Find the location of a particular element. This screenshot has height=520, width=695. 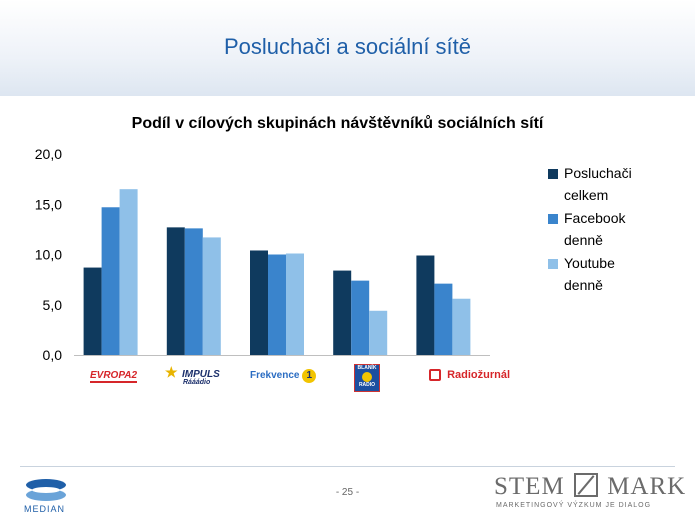

logo-blanik-bottom: RADIO is located at coordinates (367, 385).